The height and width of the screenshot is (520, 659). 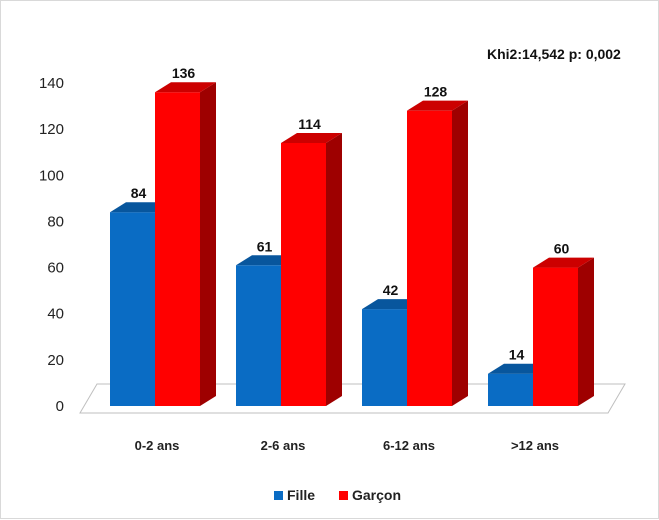 I want to click on x-category-label: 0-2 ans, so click(x=157, y=445).